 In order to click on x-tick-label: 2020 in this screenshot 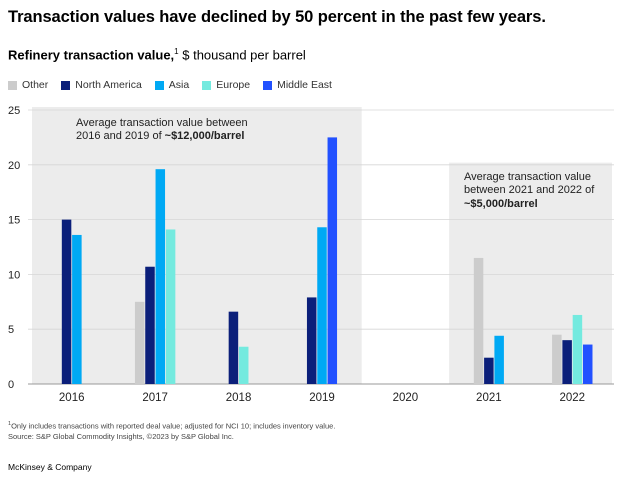, I will do `click(406, 398)`.